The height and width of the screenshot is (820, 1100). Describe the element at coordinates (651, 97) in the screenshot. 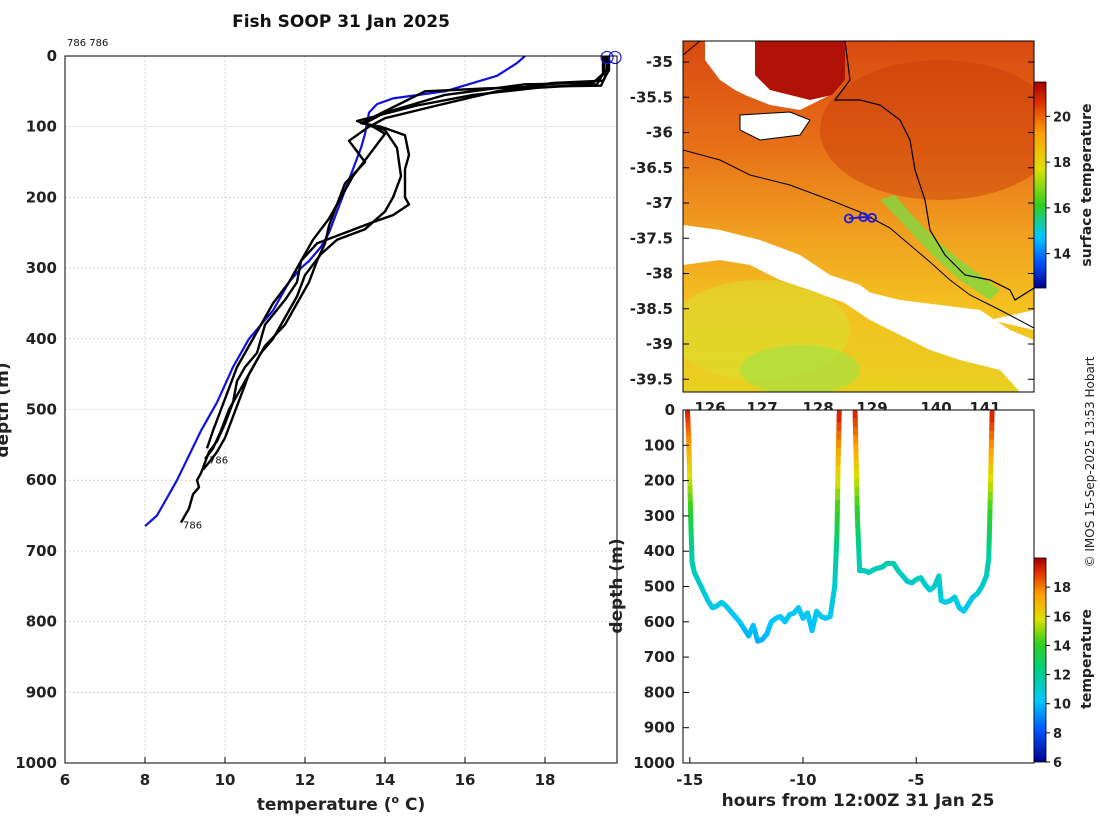

I see `lat-tick-label: -35.5` at that location.